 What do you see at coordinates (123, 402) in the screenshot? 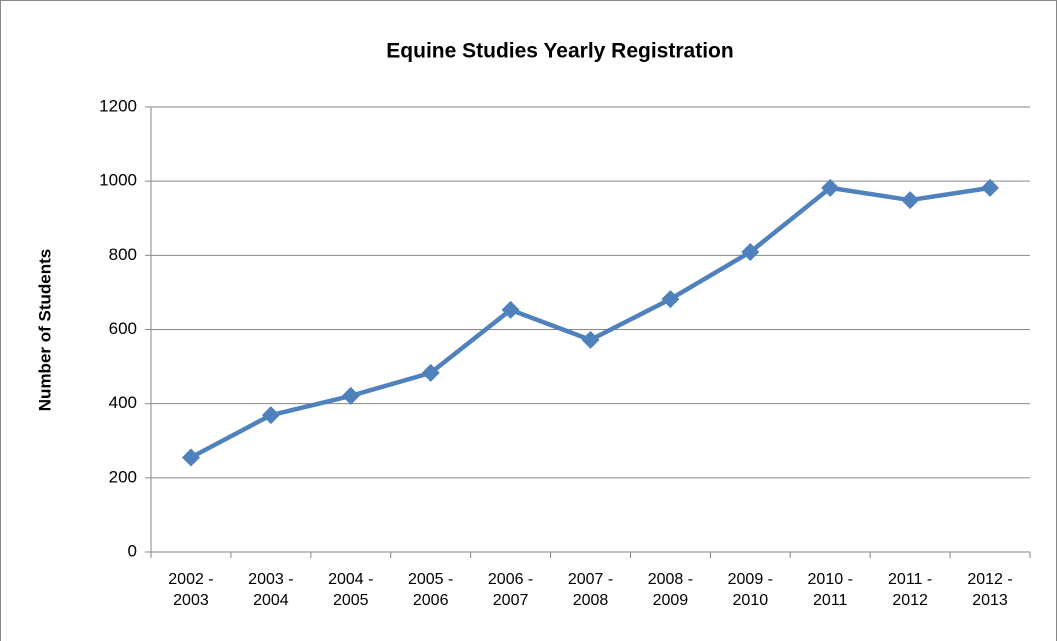
I see `y-tick-label: 400` at bounding box center [123, 402].